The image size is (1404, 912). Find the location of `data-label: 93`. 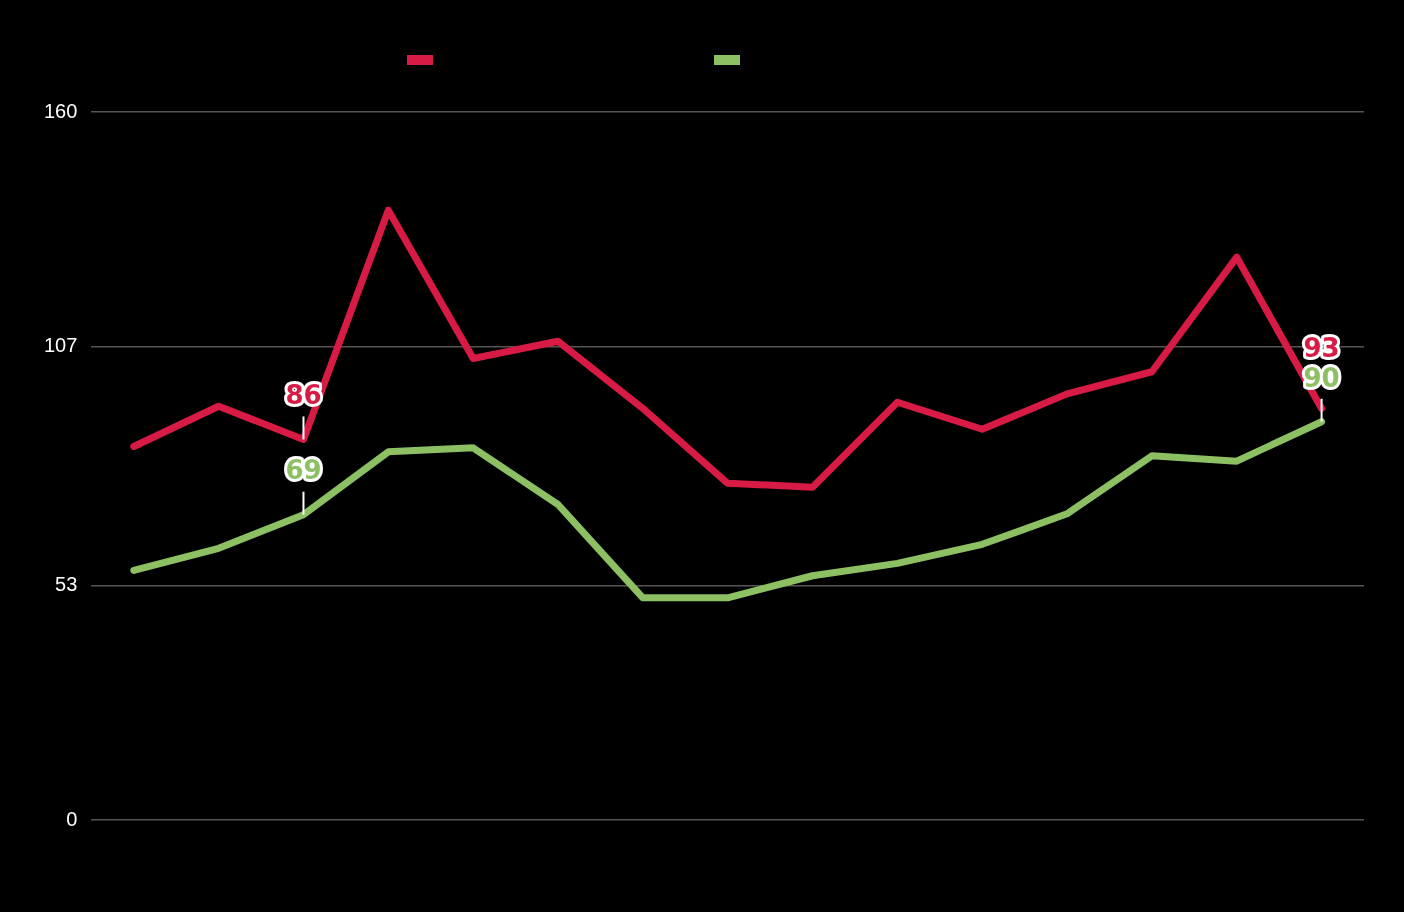

data-label: 93 is located at coordinates (1321, 347).